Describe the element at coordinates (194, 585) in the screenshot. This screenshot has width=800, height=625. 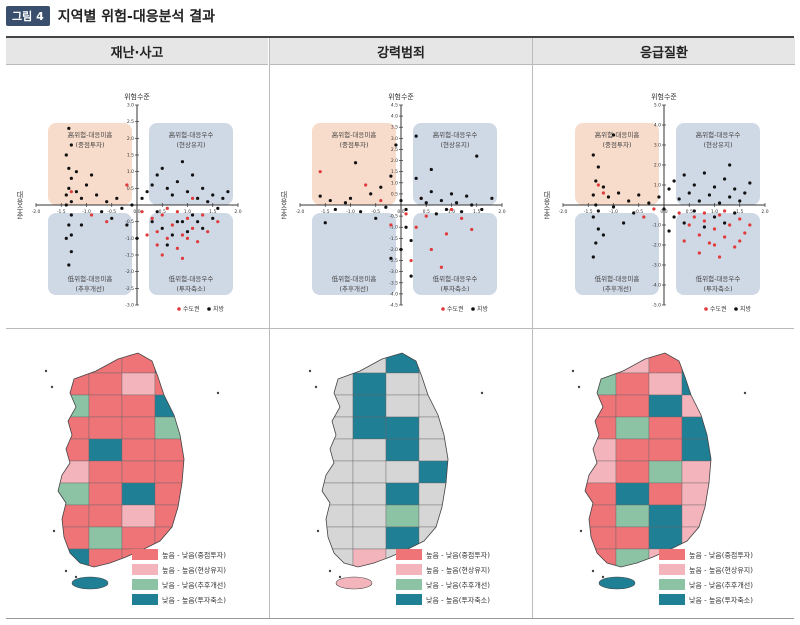
I see `map-legend-label: 낮음 - 낮음(추후개선)` at that location.